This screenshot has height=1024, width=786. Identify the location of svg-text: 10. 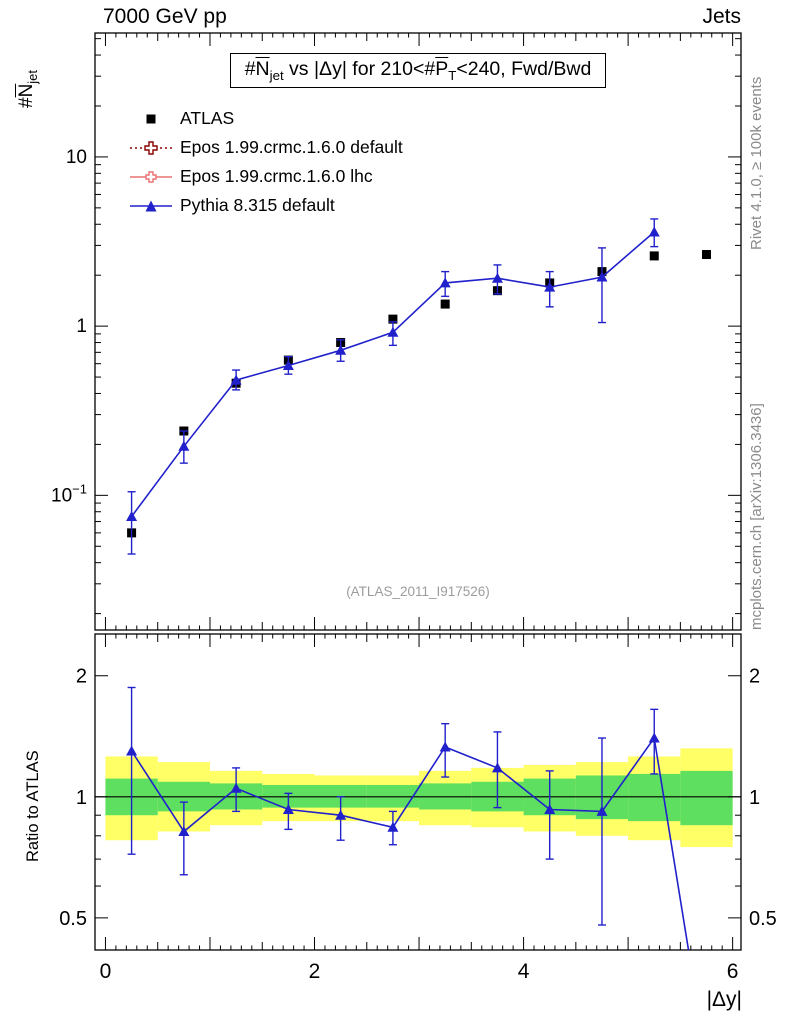
(76, 157).